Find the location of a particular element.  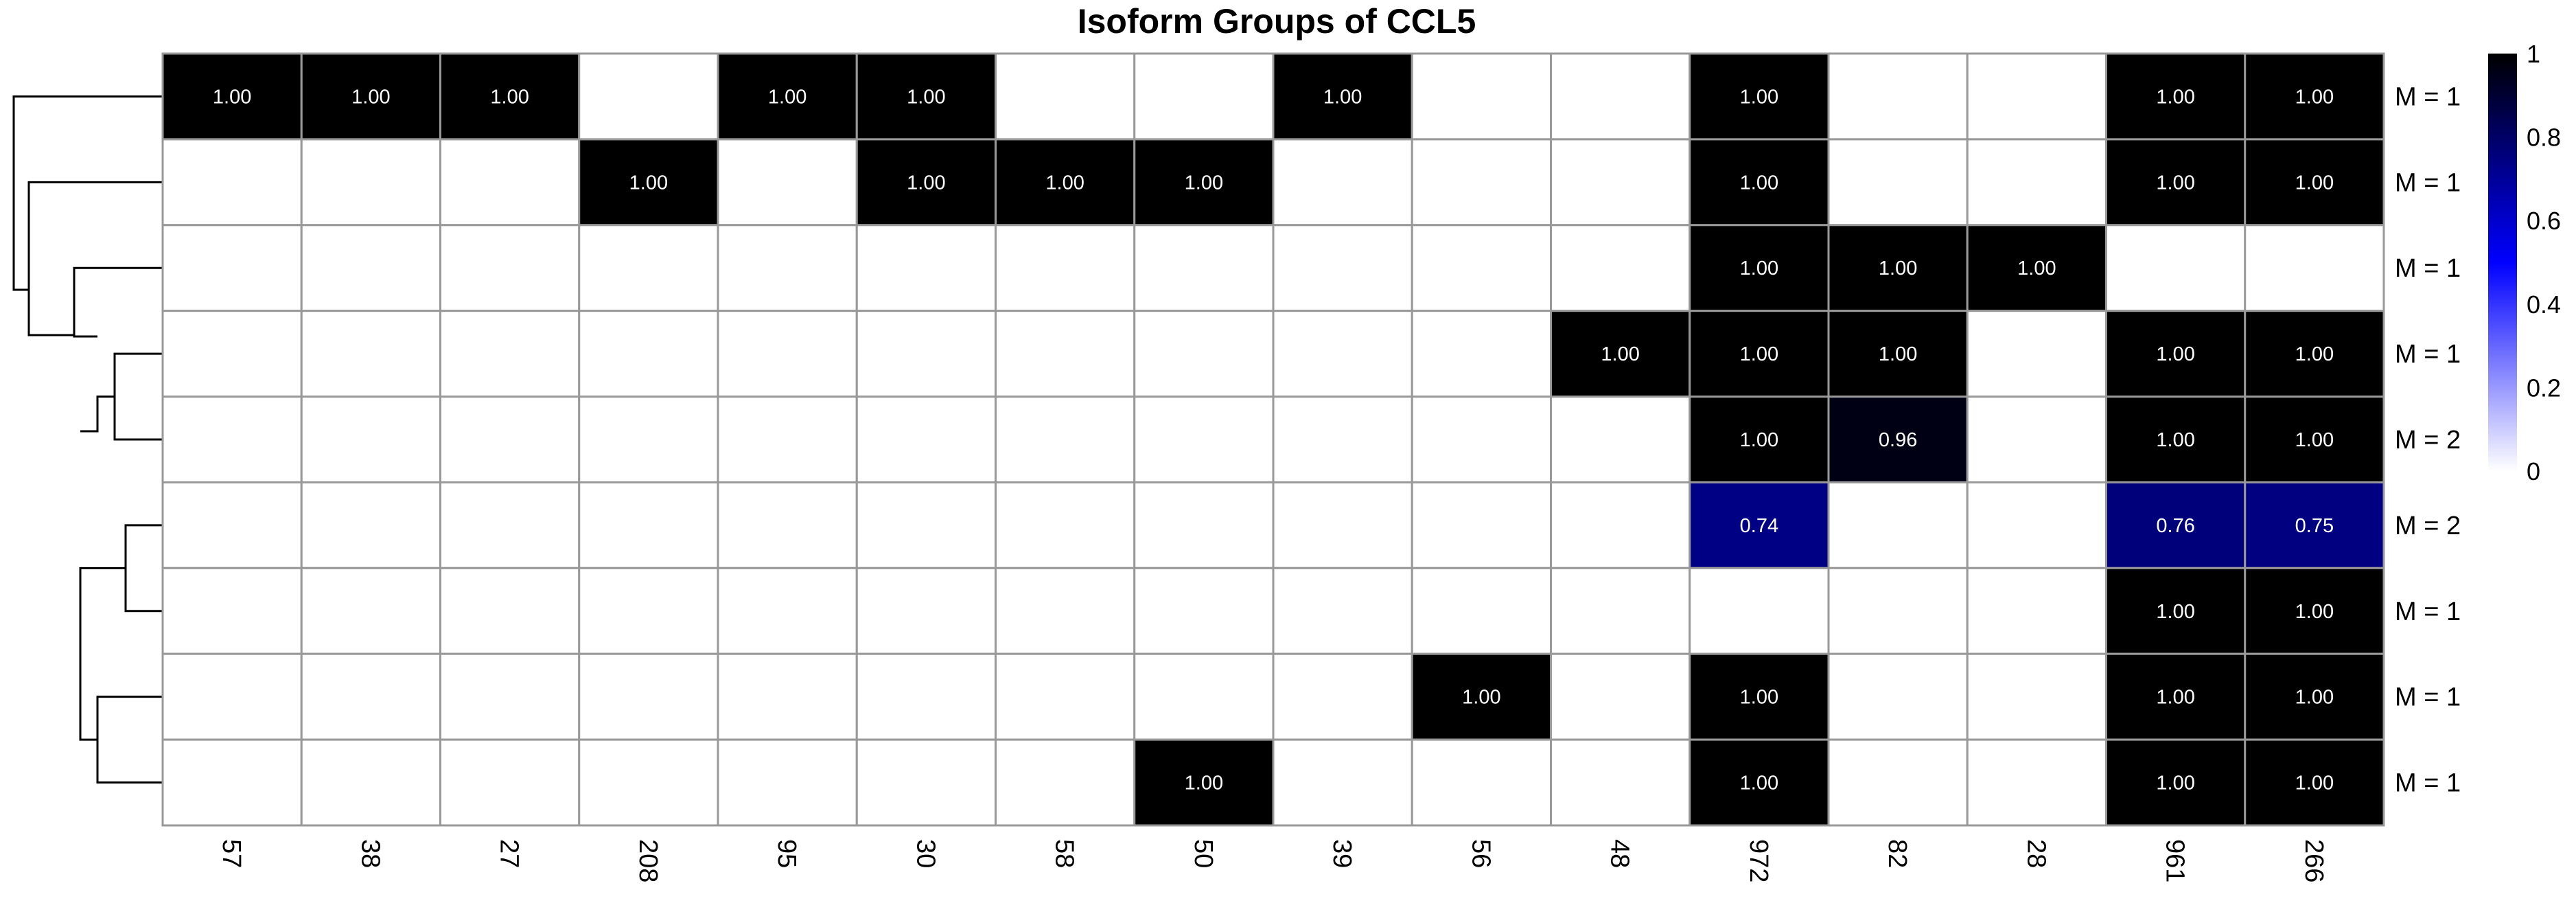

legend-tick-label: 0.6 is located at coordinates (2544, 221).